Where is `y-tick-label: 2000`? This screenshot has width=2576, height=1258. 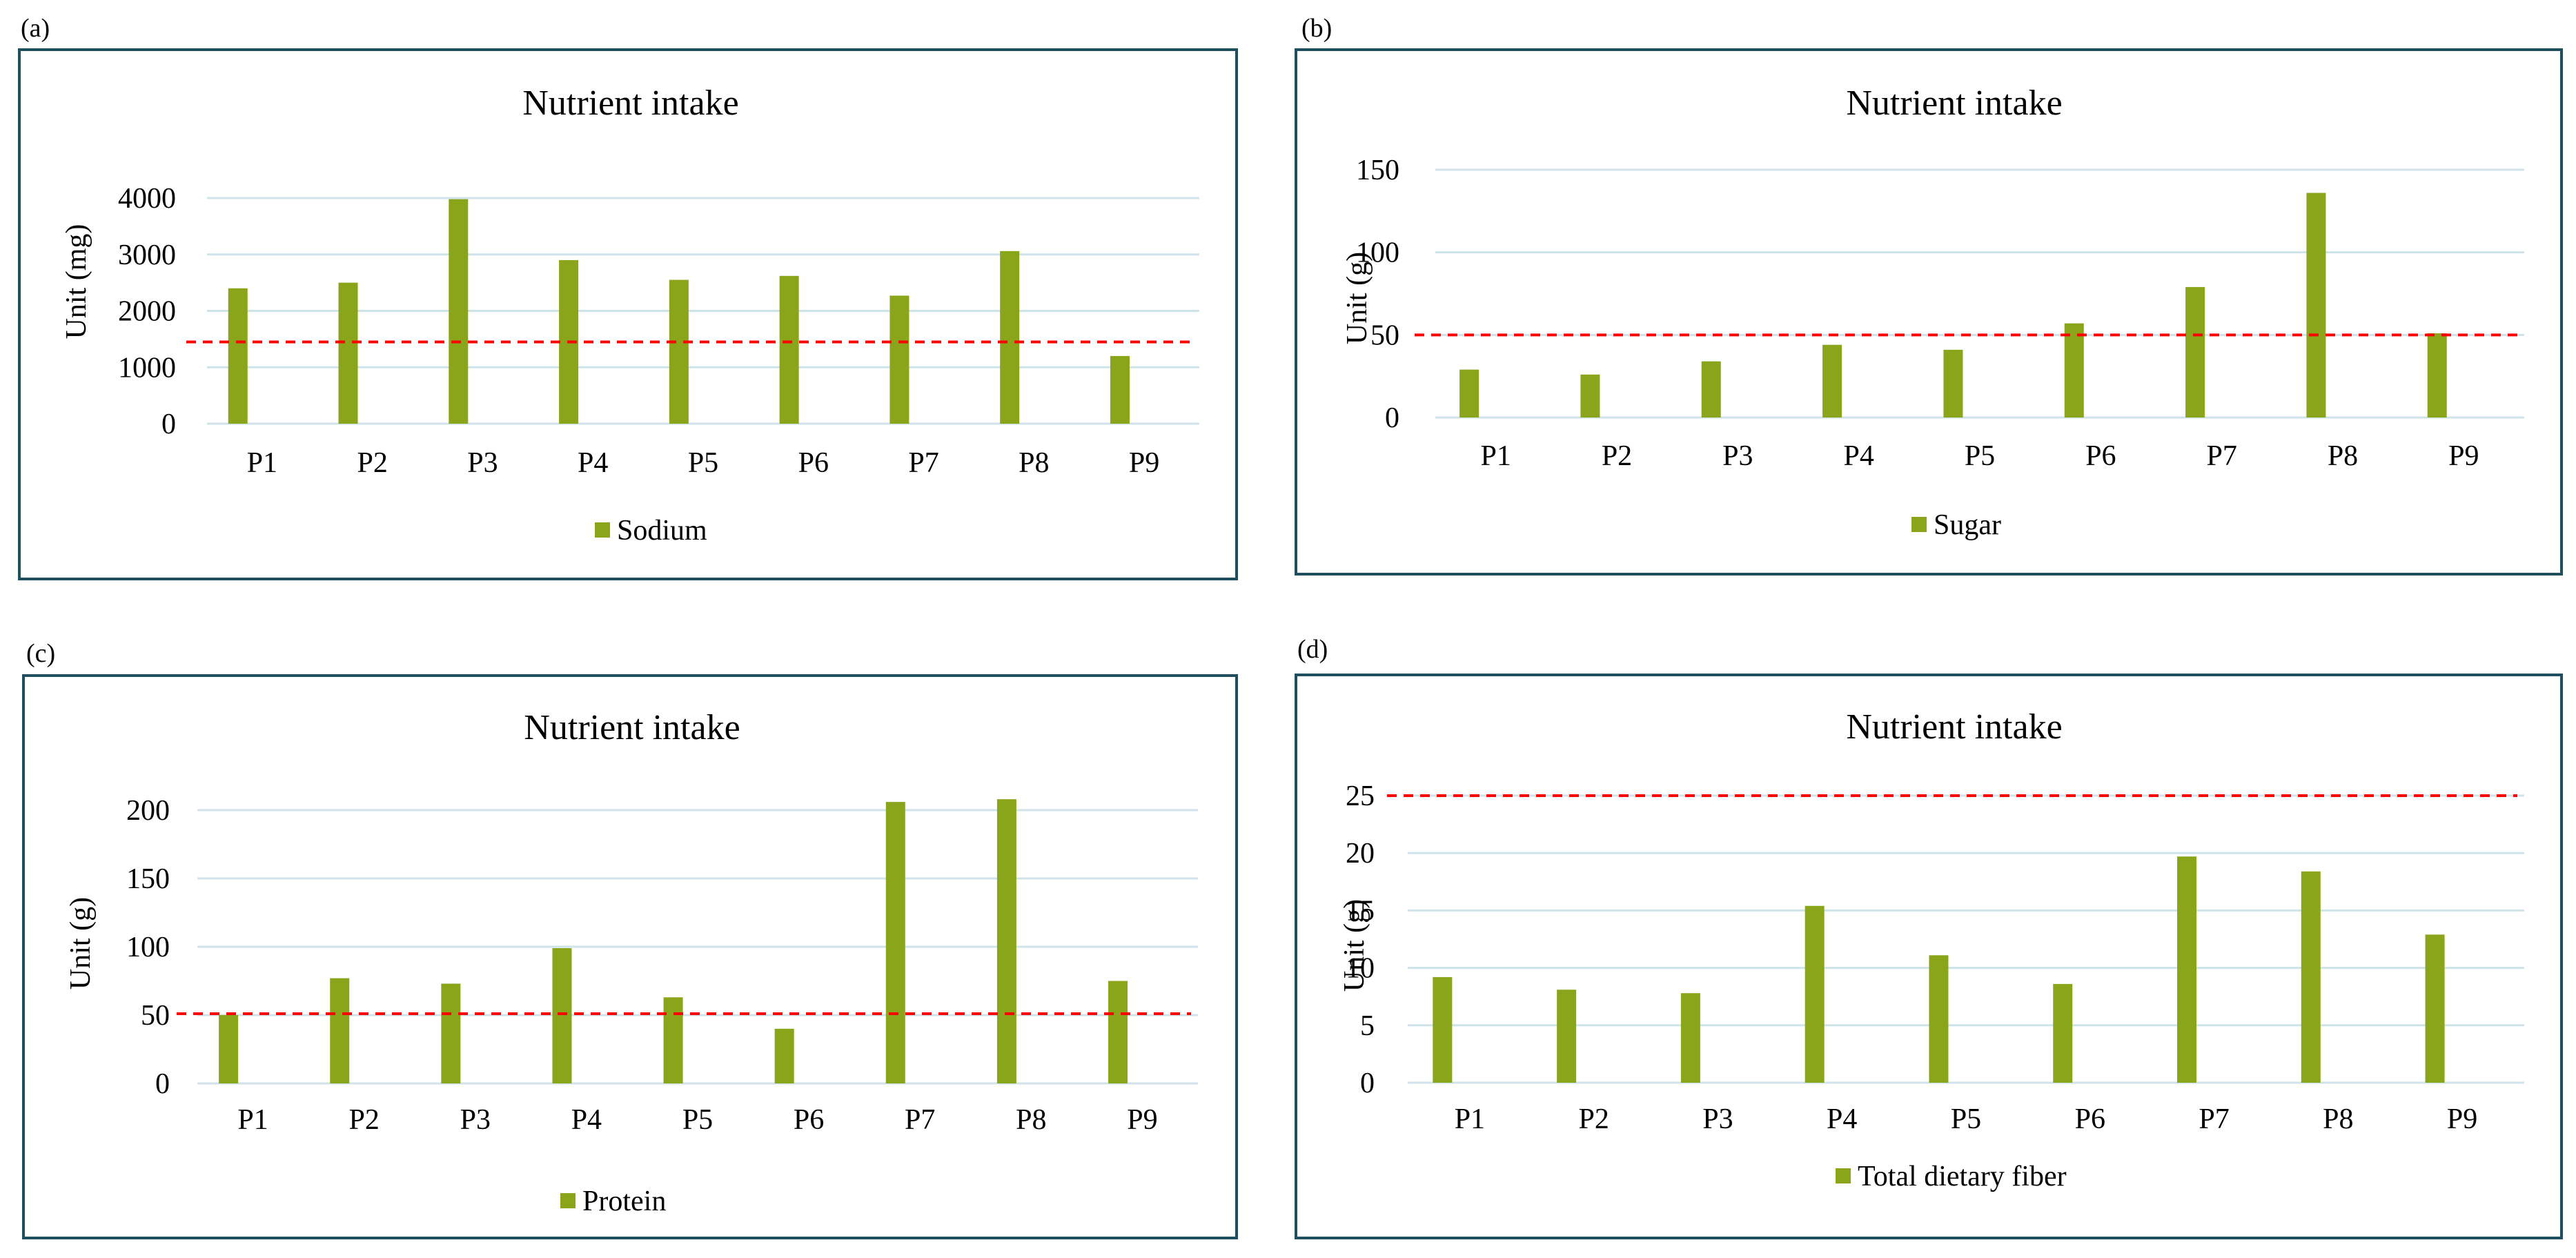 y-tick-label: 2000 is located at coordinates (147, 312).